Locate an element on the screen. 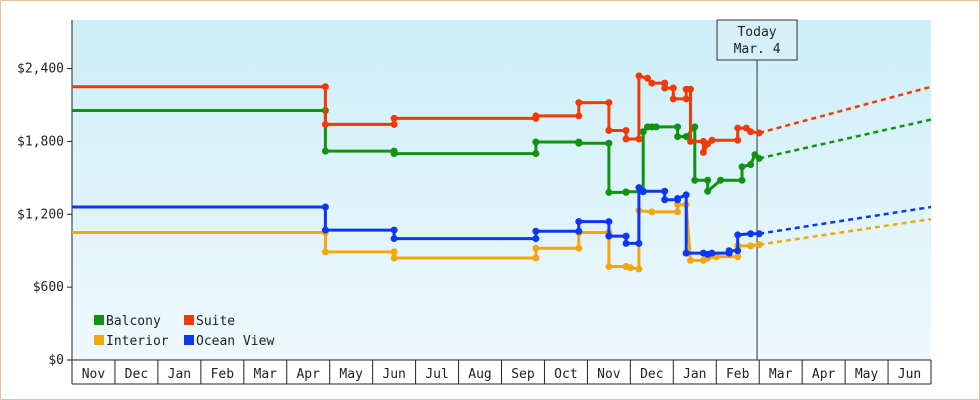  legend-label-ocean-view: Ocean View is located at coordinates (235, 341).